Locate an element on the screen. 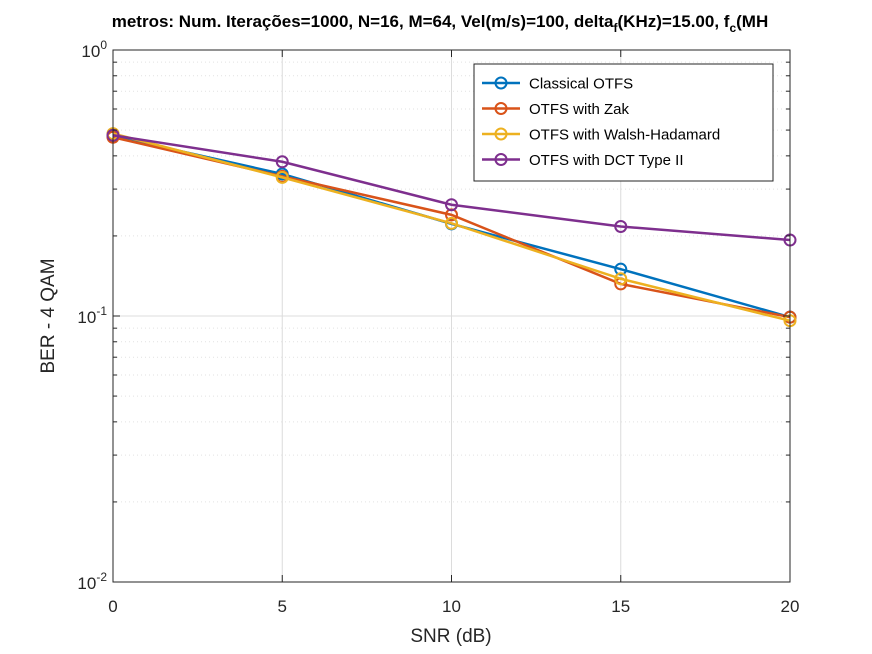 Image resolution: width=872 pixels, height=654 pixels. y-tick-label: 10⁻² is located at coordinates (92, 581).